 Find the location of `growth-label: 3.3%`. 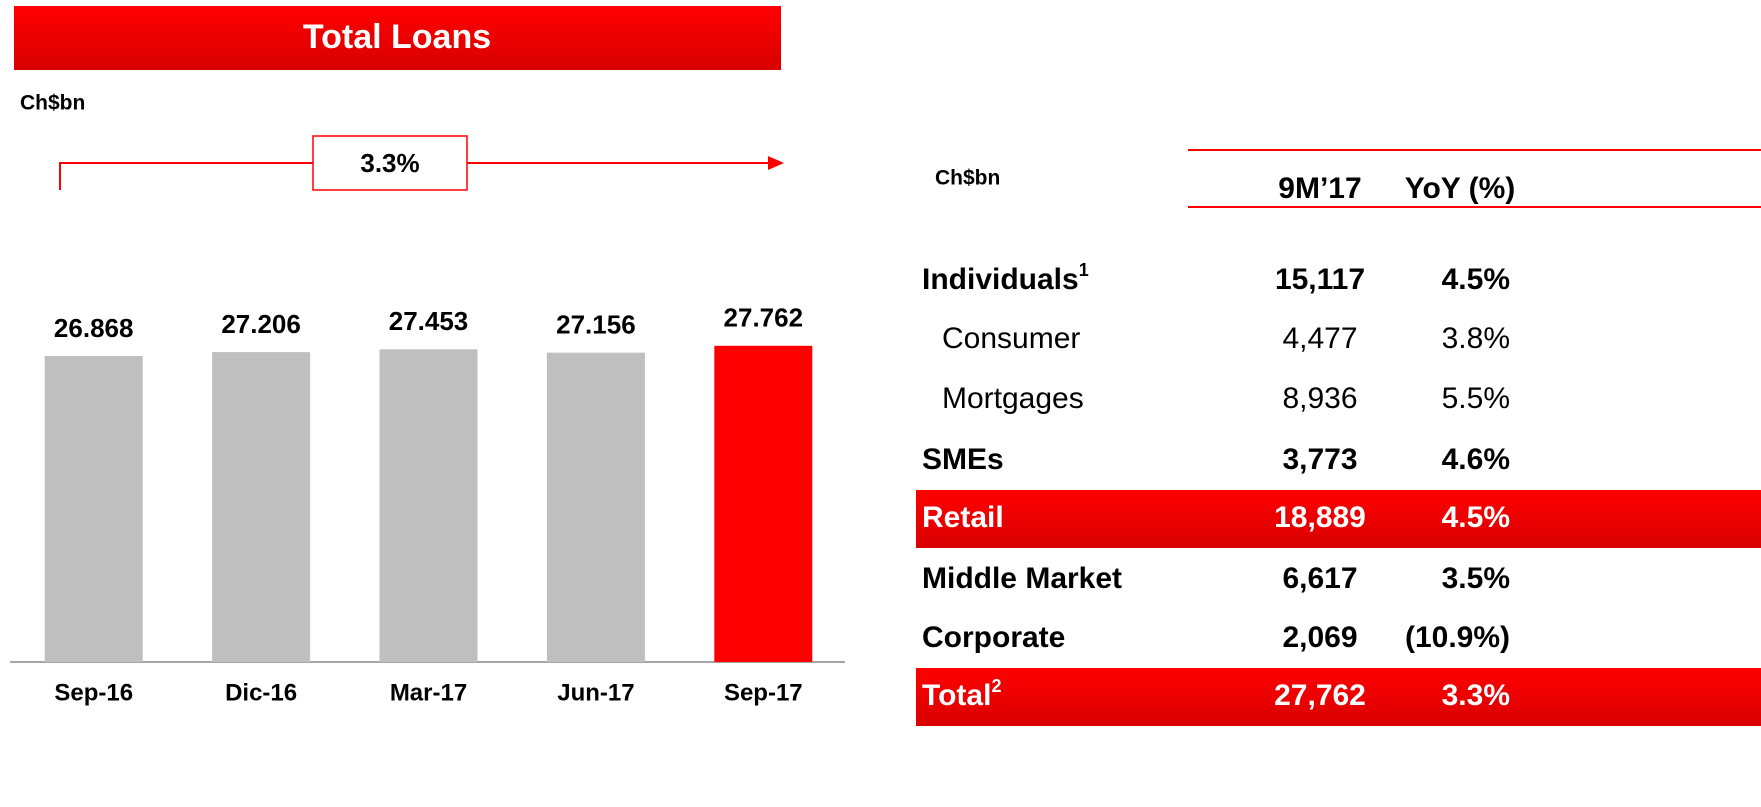

growth-label: 3.3% is located at coordinates (389, 163).